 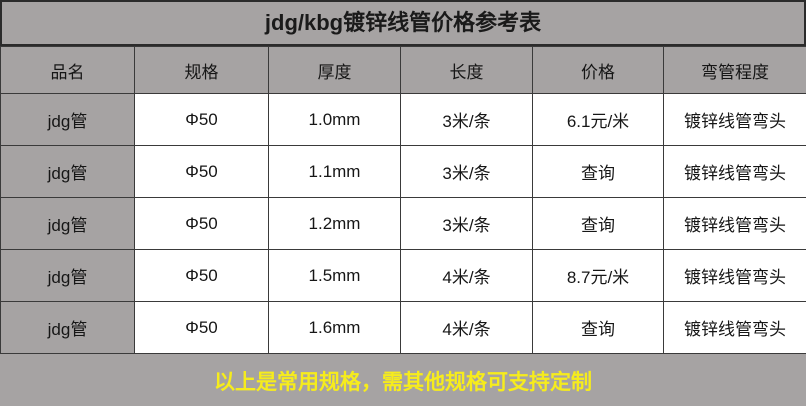 I want to click on cell-thickness: 1.1mm, so click(x=335, y=172).